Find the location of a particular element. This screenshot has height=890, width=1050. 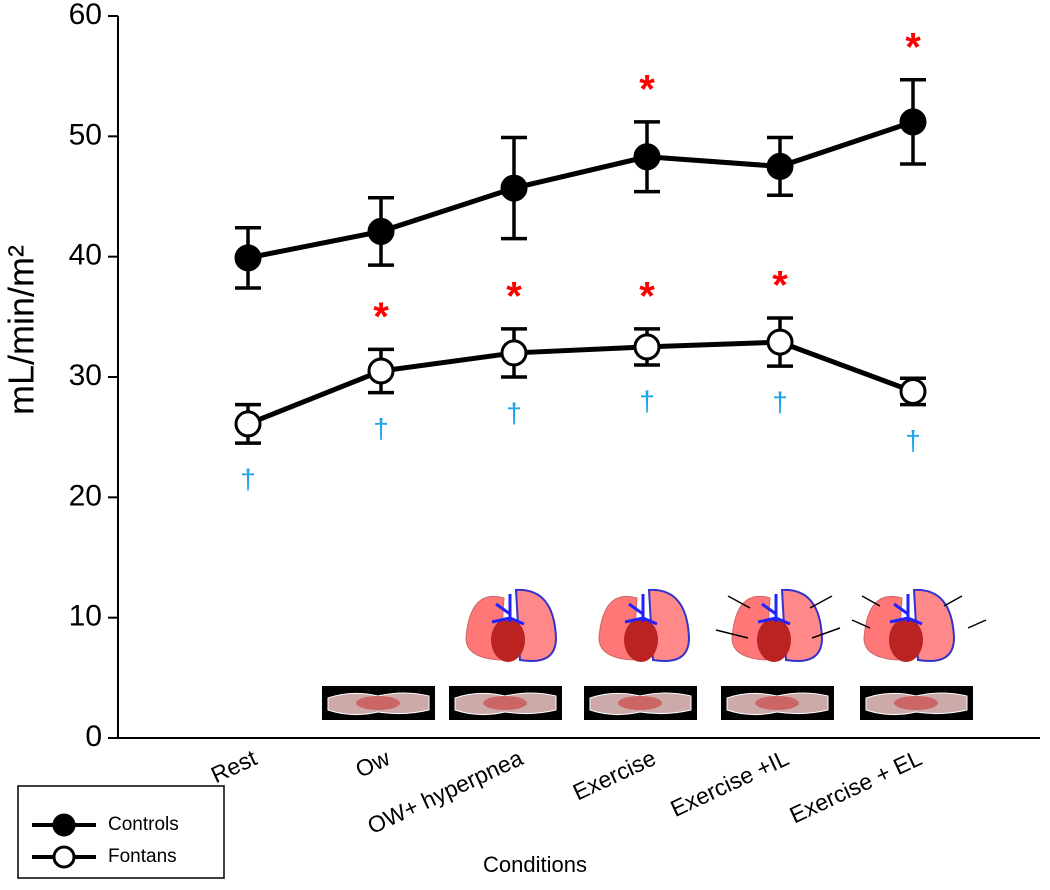

y-axis-label: mL/min/m² is located at coordinates (21, 330).